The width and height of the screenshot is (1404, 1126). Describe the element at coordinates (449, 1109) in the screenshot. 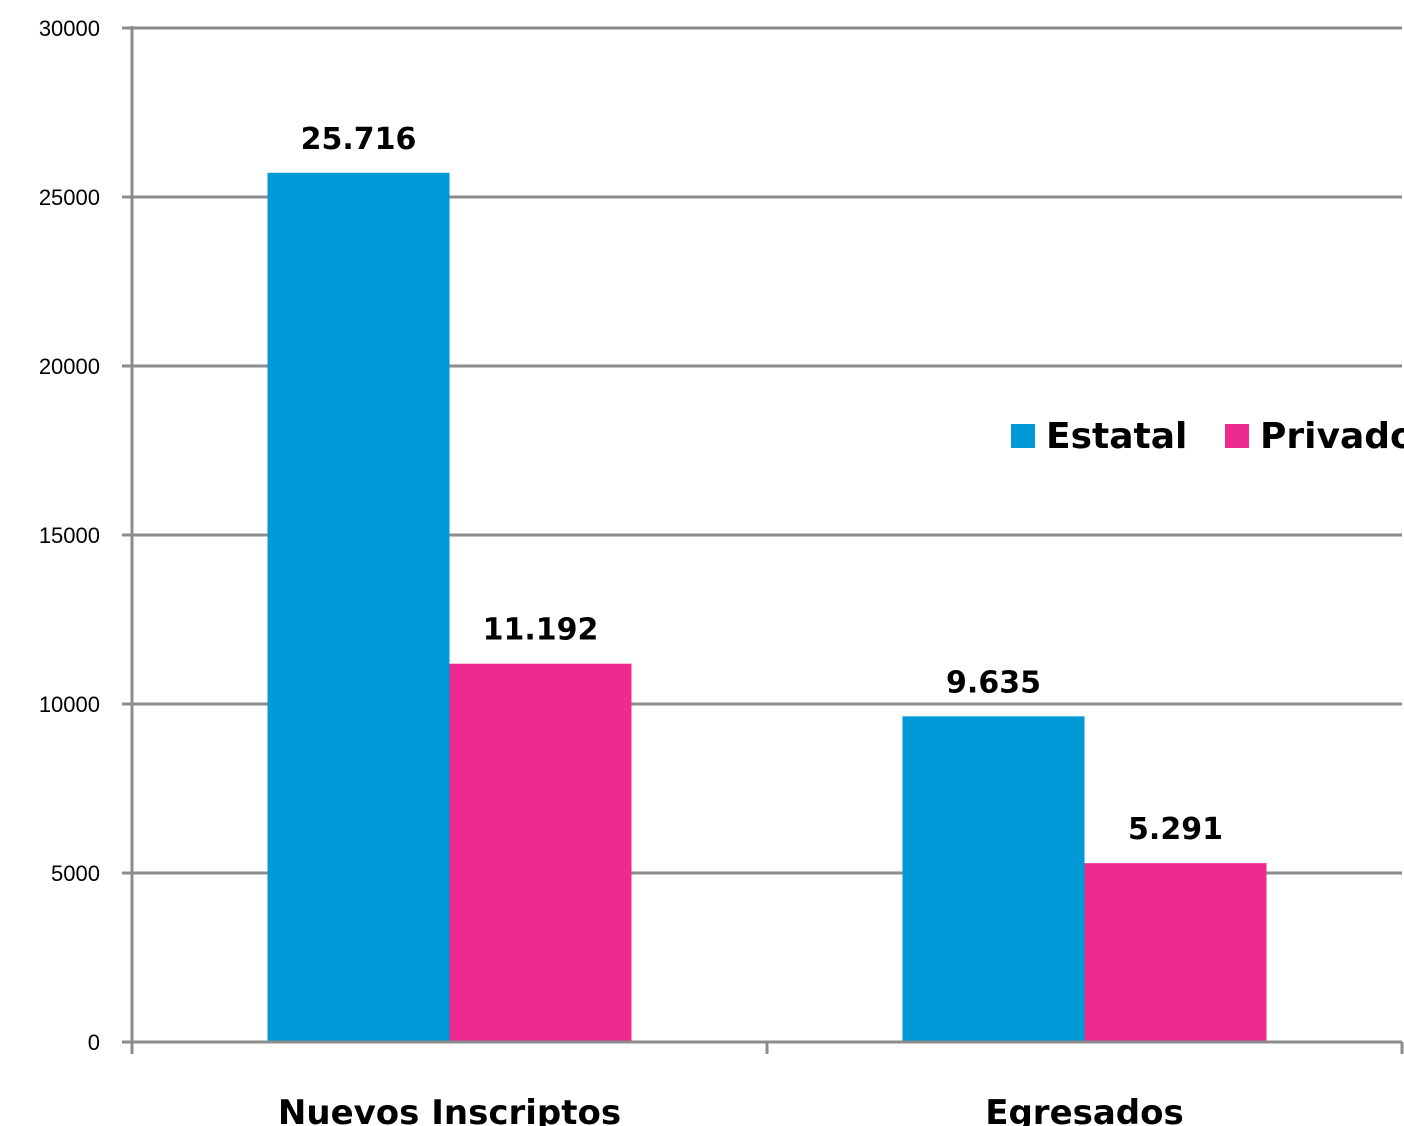

I see `x-category-label: Nuevos Inscriptos` at that location.